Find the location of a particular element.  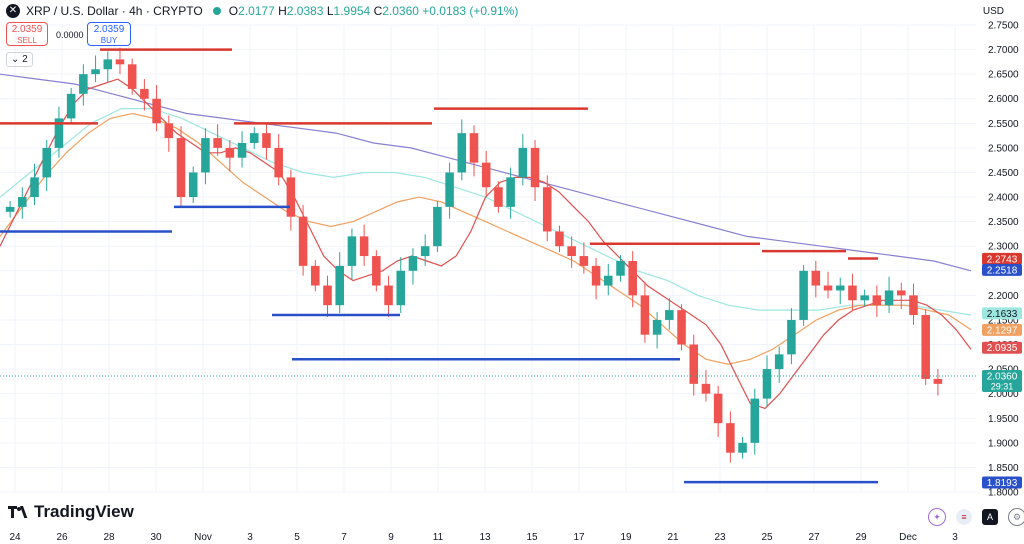

symbol-title: XRP / U.S. Dollar · 4h · CRYPTO is located at coordinates (114, 11).